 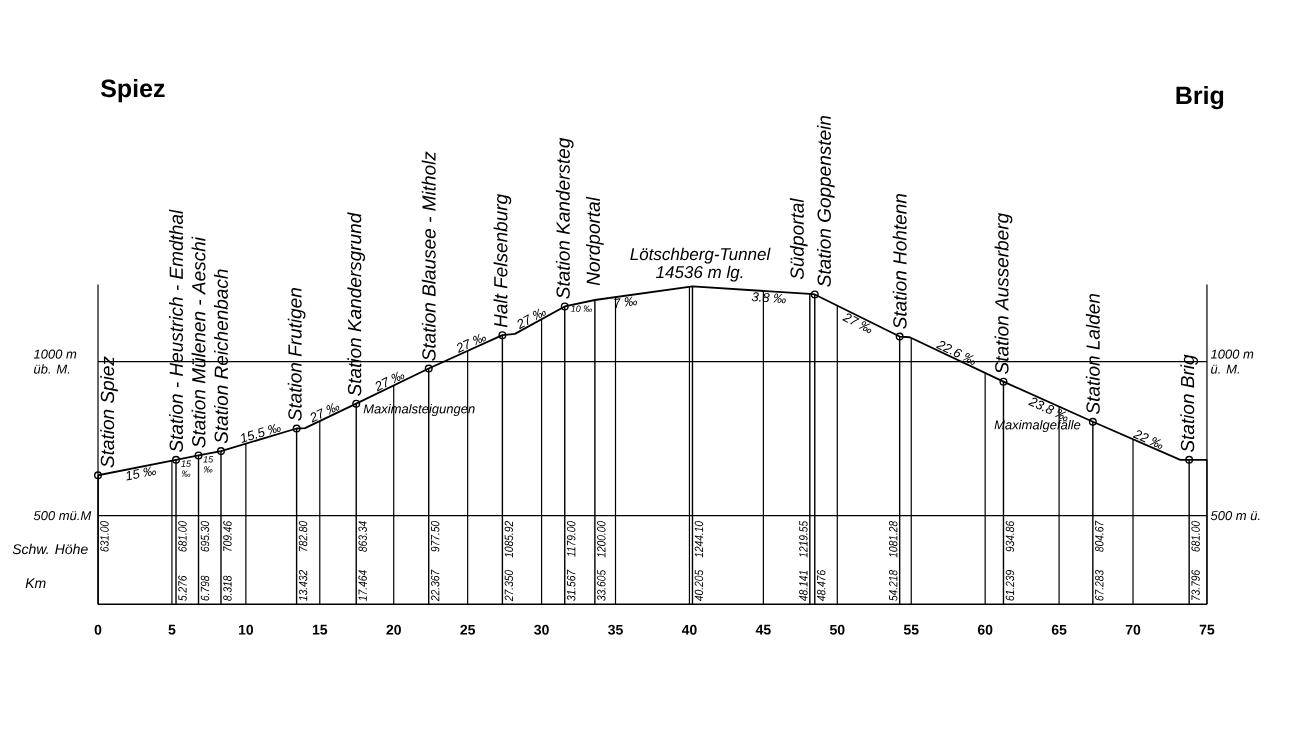 What do you see at coordinates (1195, 585) in the screenshot?
I see `annotation: 73.796` at bounding box center [1195, 585].